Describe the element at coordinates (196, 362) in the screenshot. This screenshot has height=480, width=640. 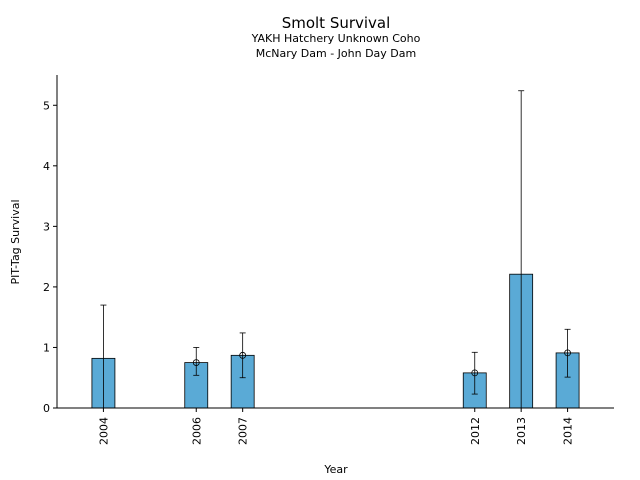
I see `point-marker-2006` at that location.